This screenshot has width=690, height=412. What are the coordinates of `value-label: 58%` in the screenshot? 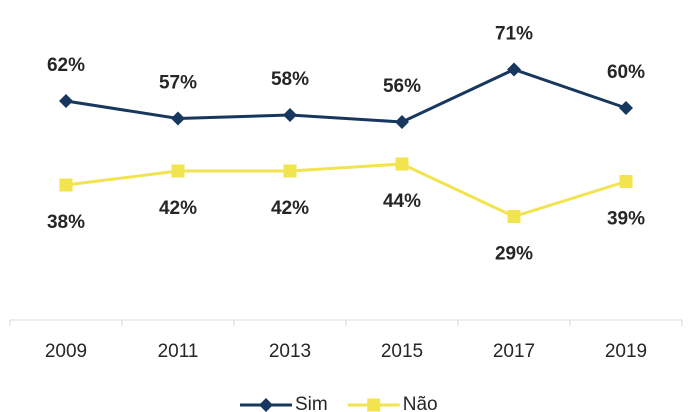 It's located at (290, 79).